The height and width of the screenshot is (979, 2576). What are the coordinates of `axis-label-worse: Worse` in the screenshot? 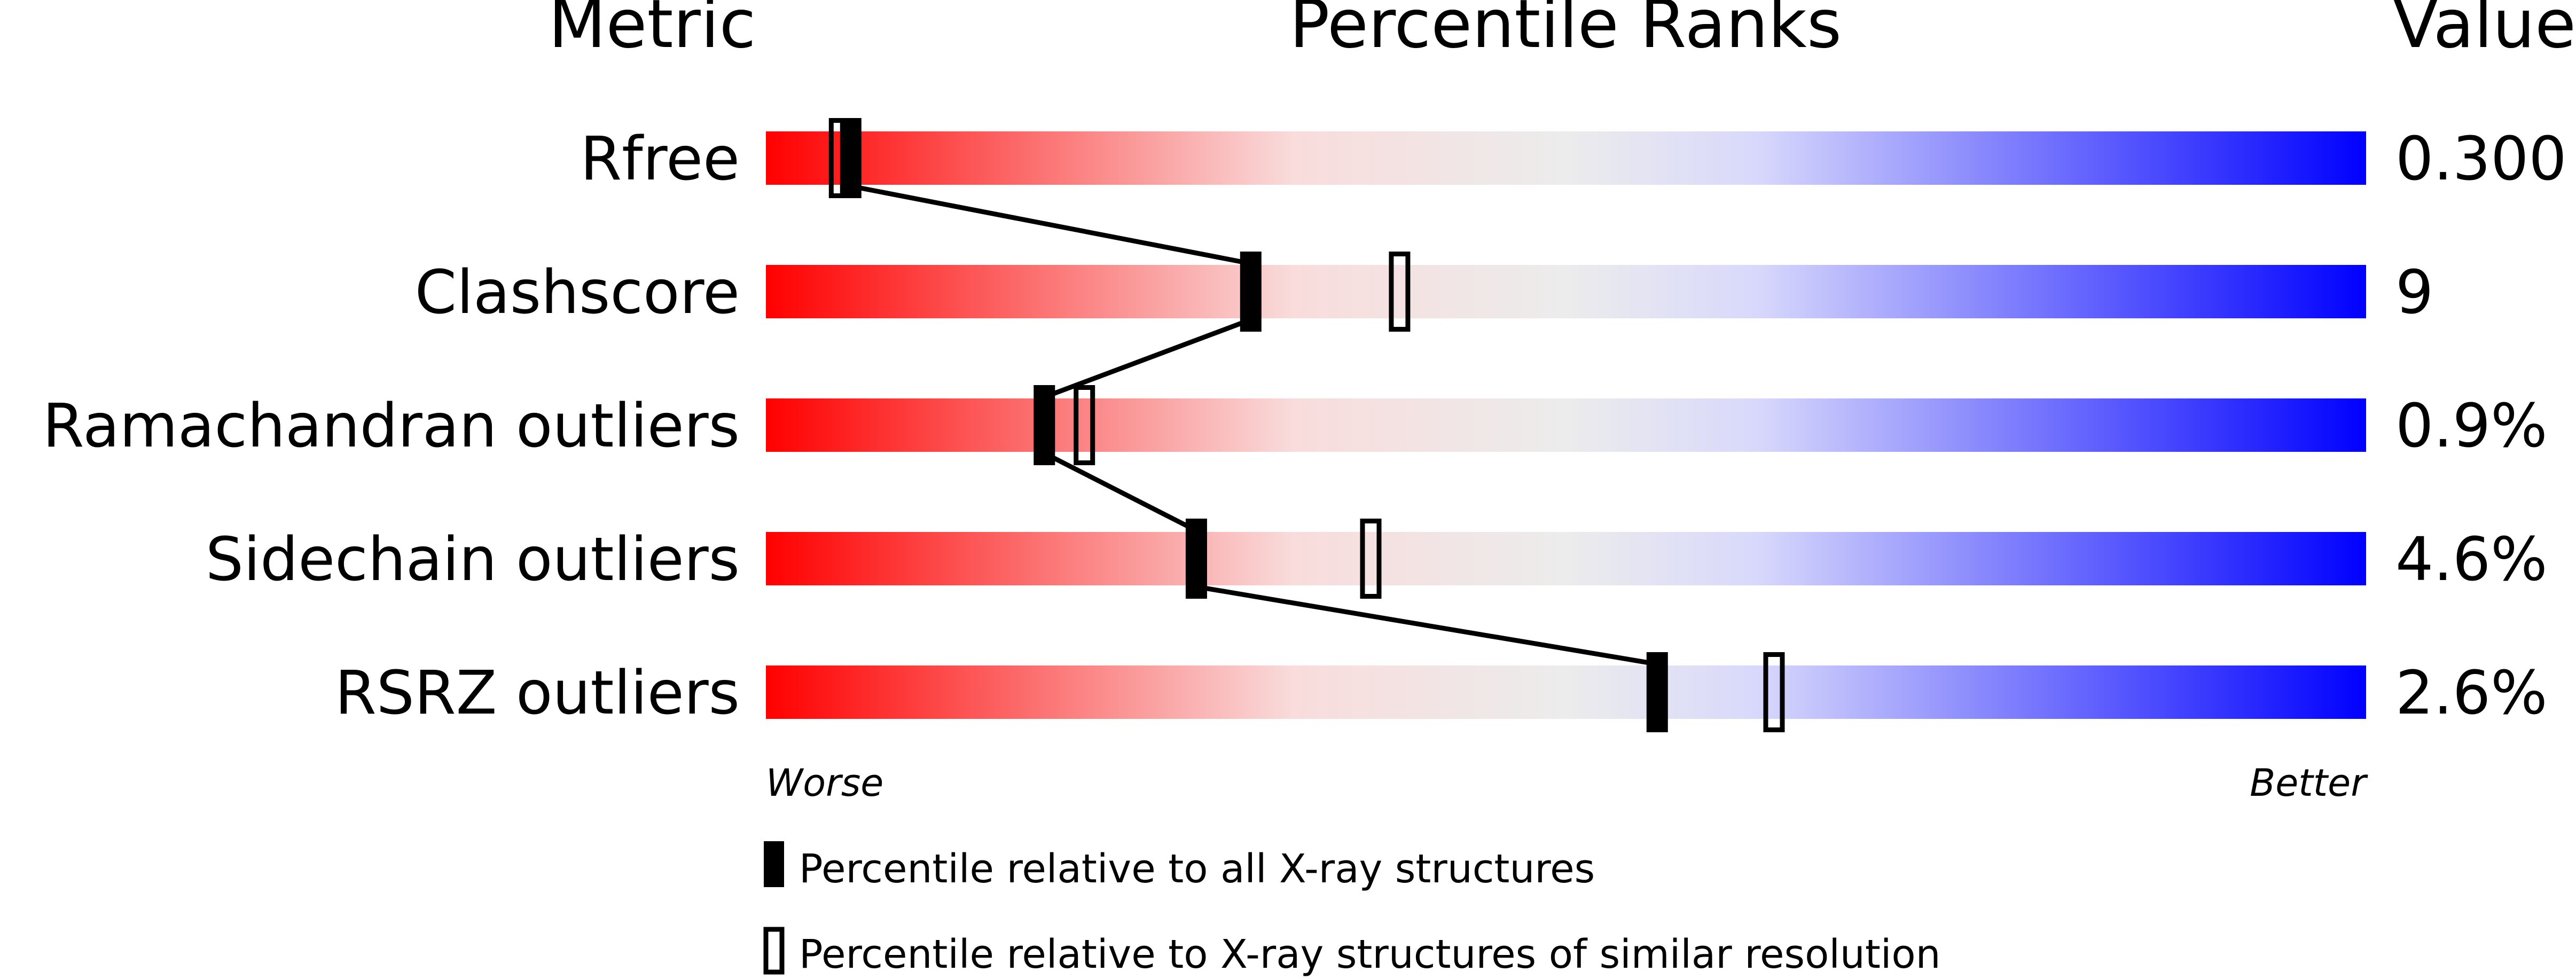 It's located at (824, 783).